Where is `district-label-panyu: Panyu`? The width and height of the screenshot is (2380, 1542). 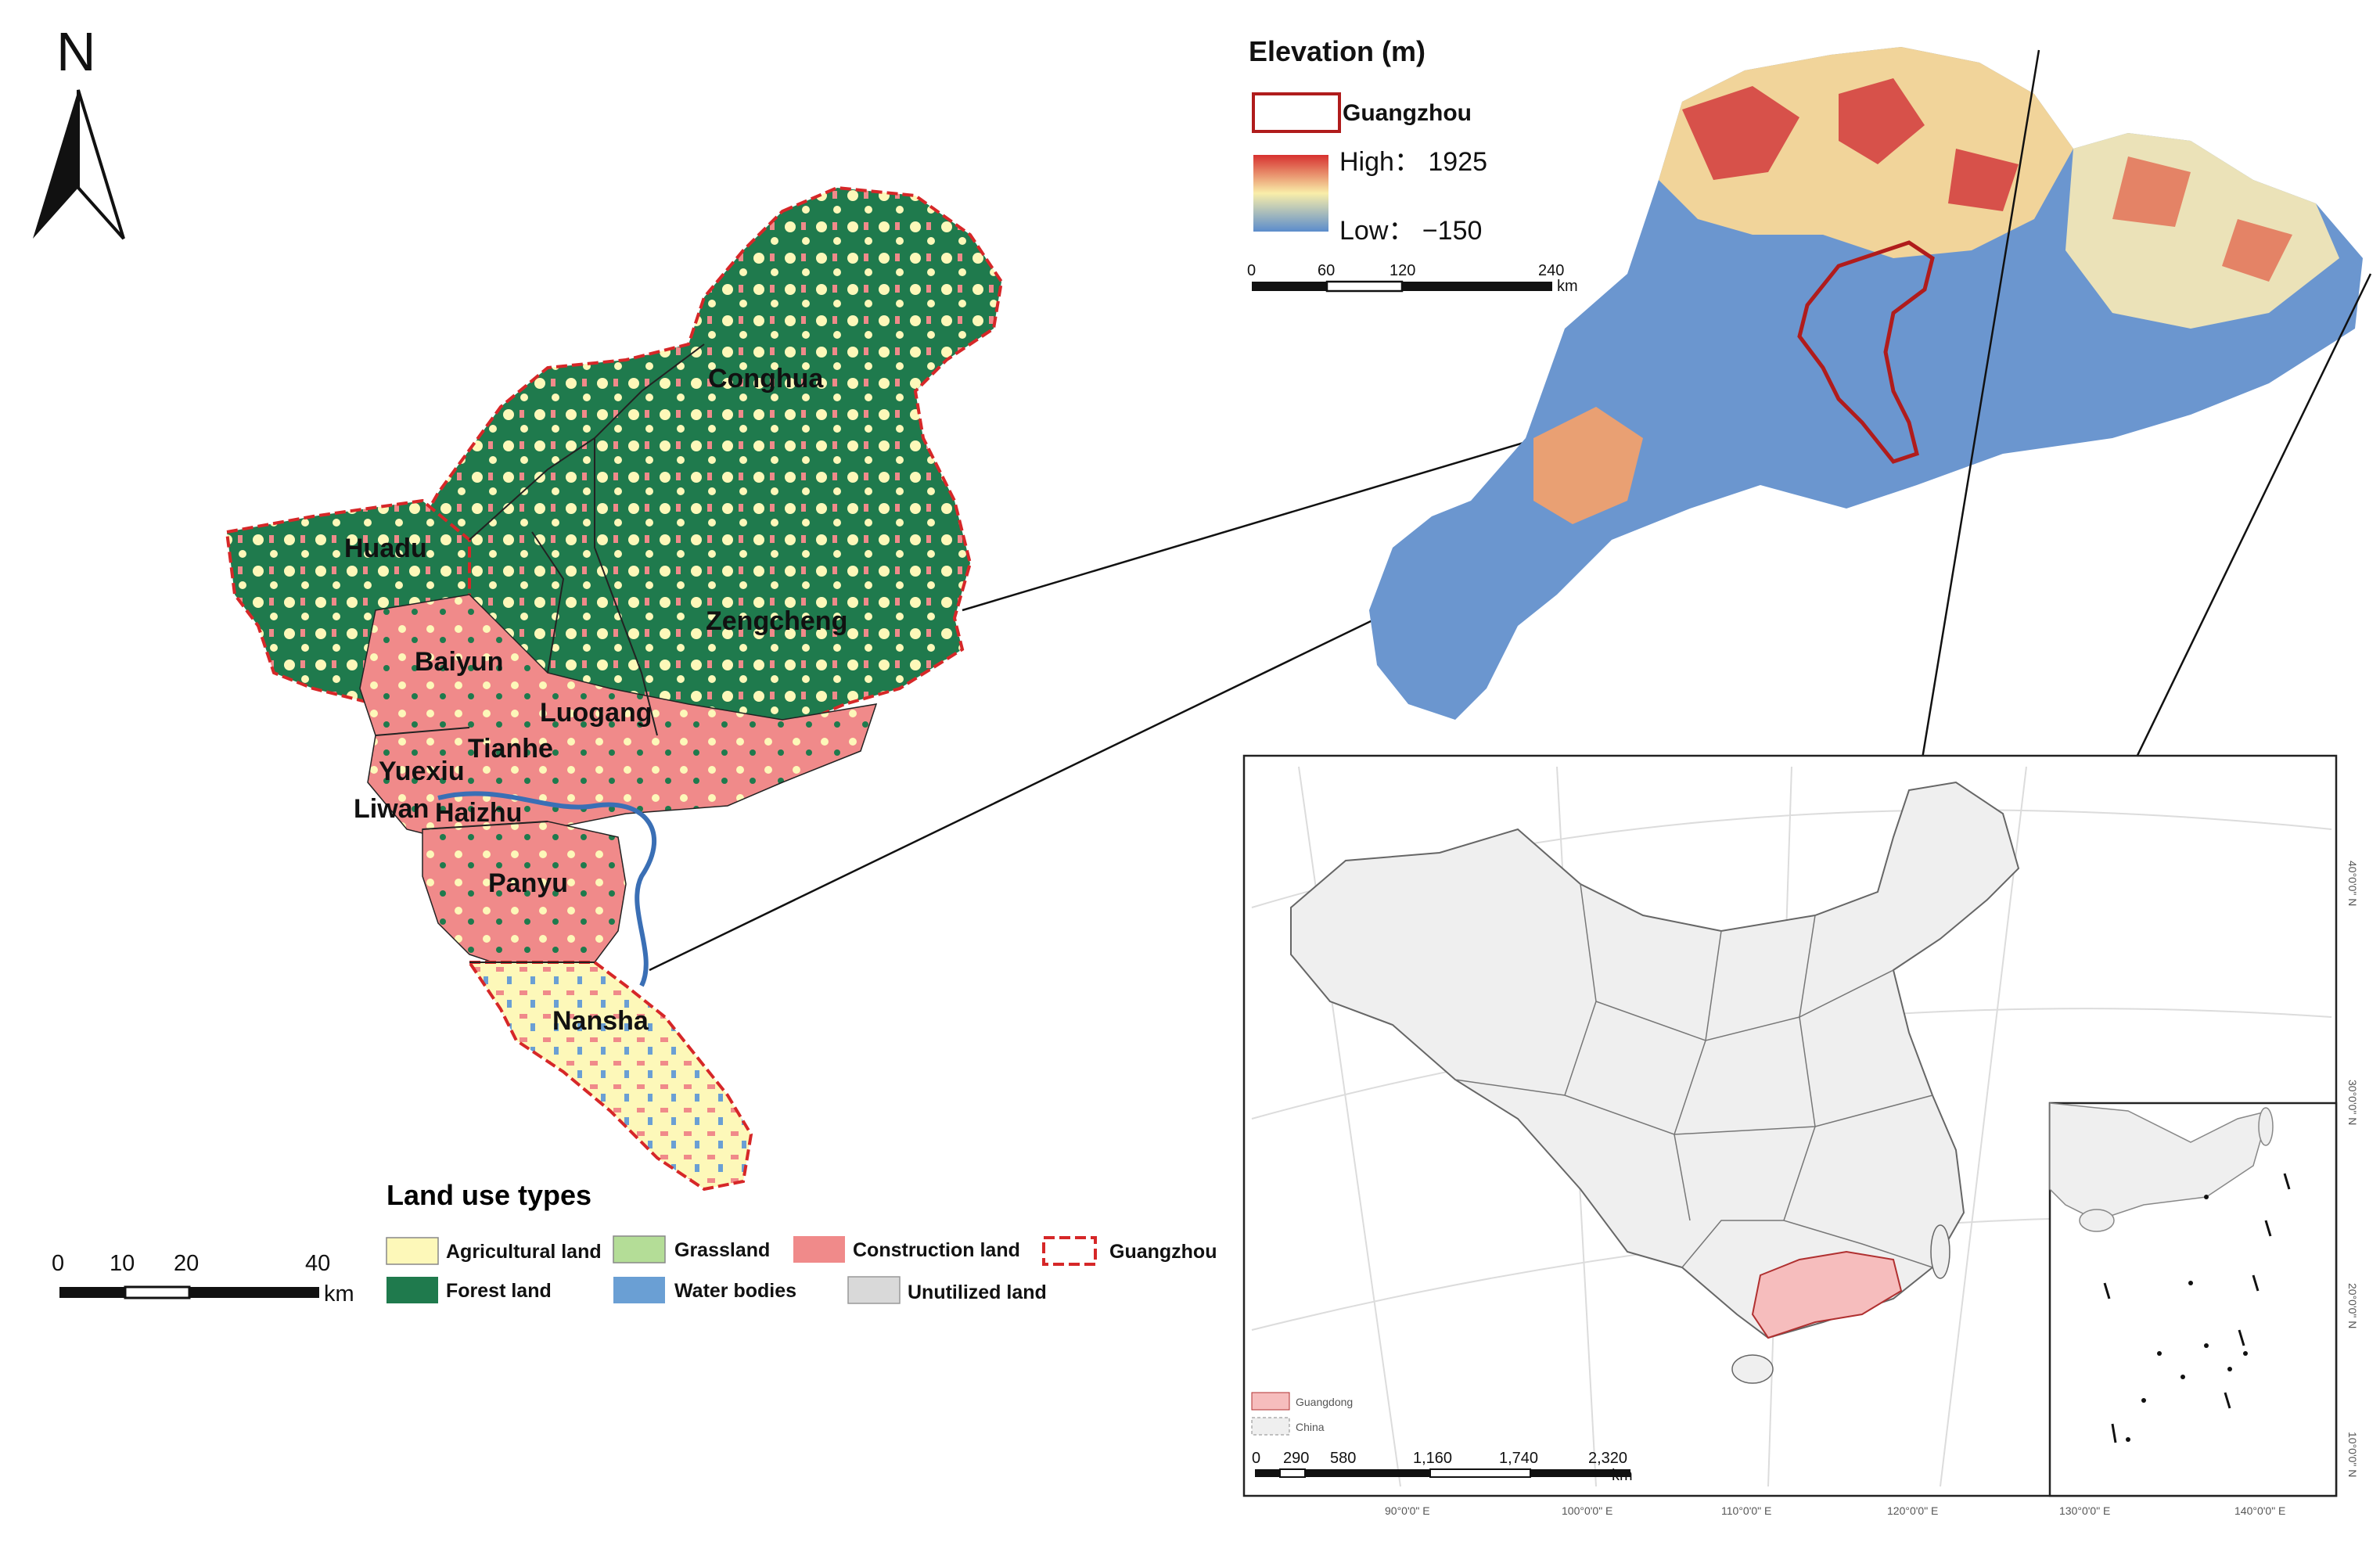 district-label-panyu: Panyu is located at coordinates (528, 883).